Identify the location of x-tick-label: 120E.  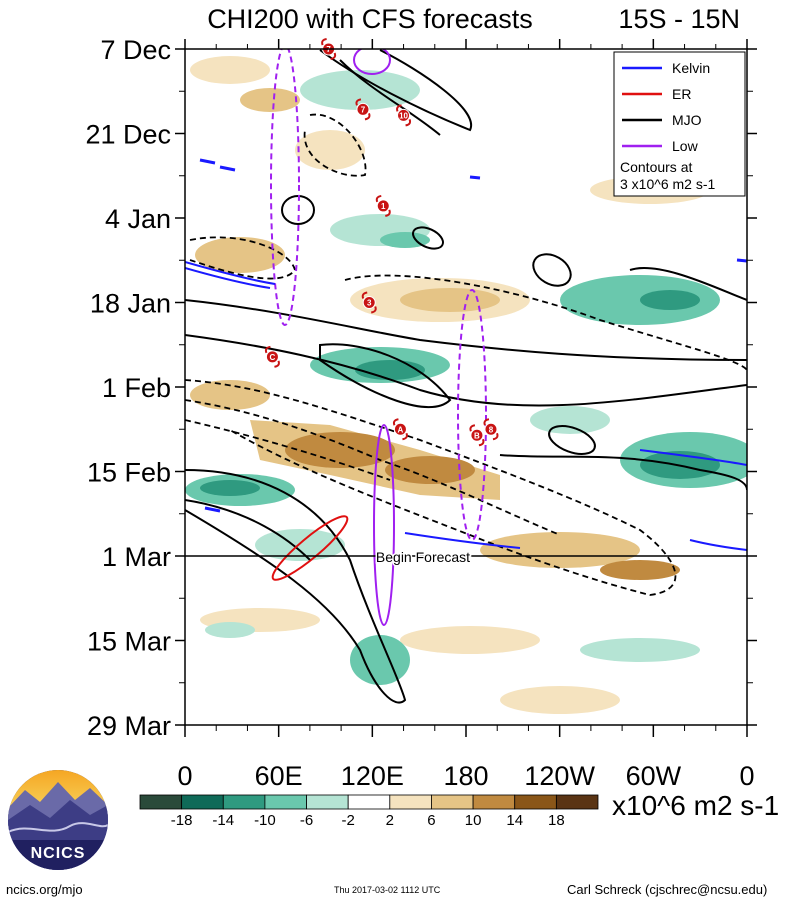
(372, 776).